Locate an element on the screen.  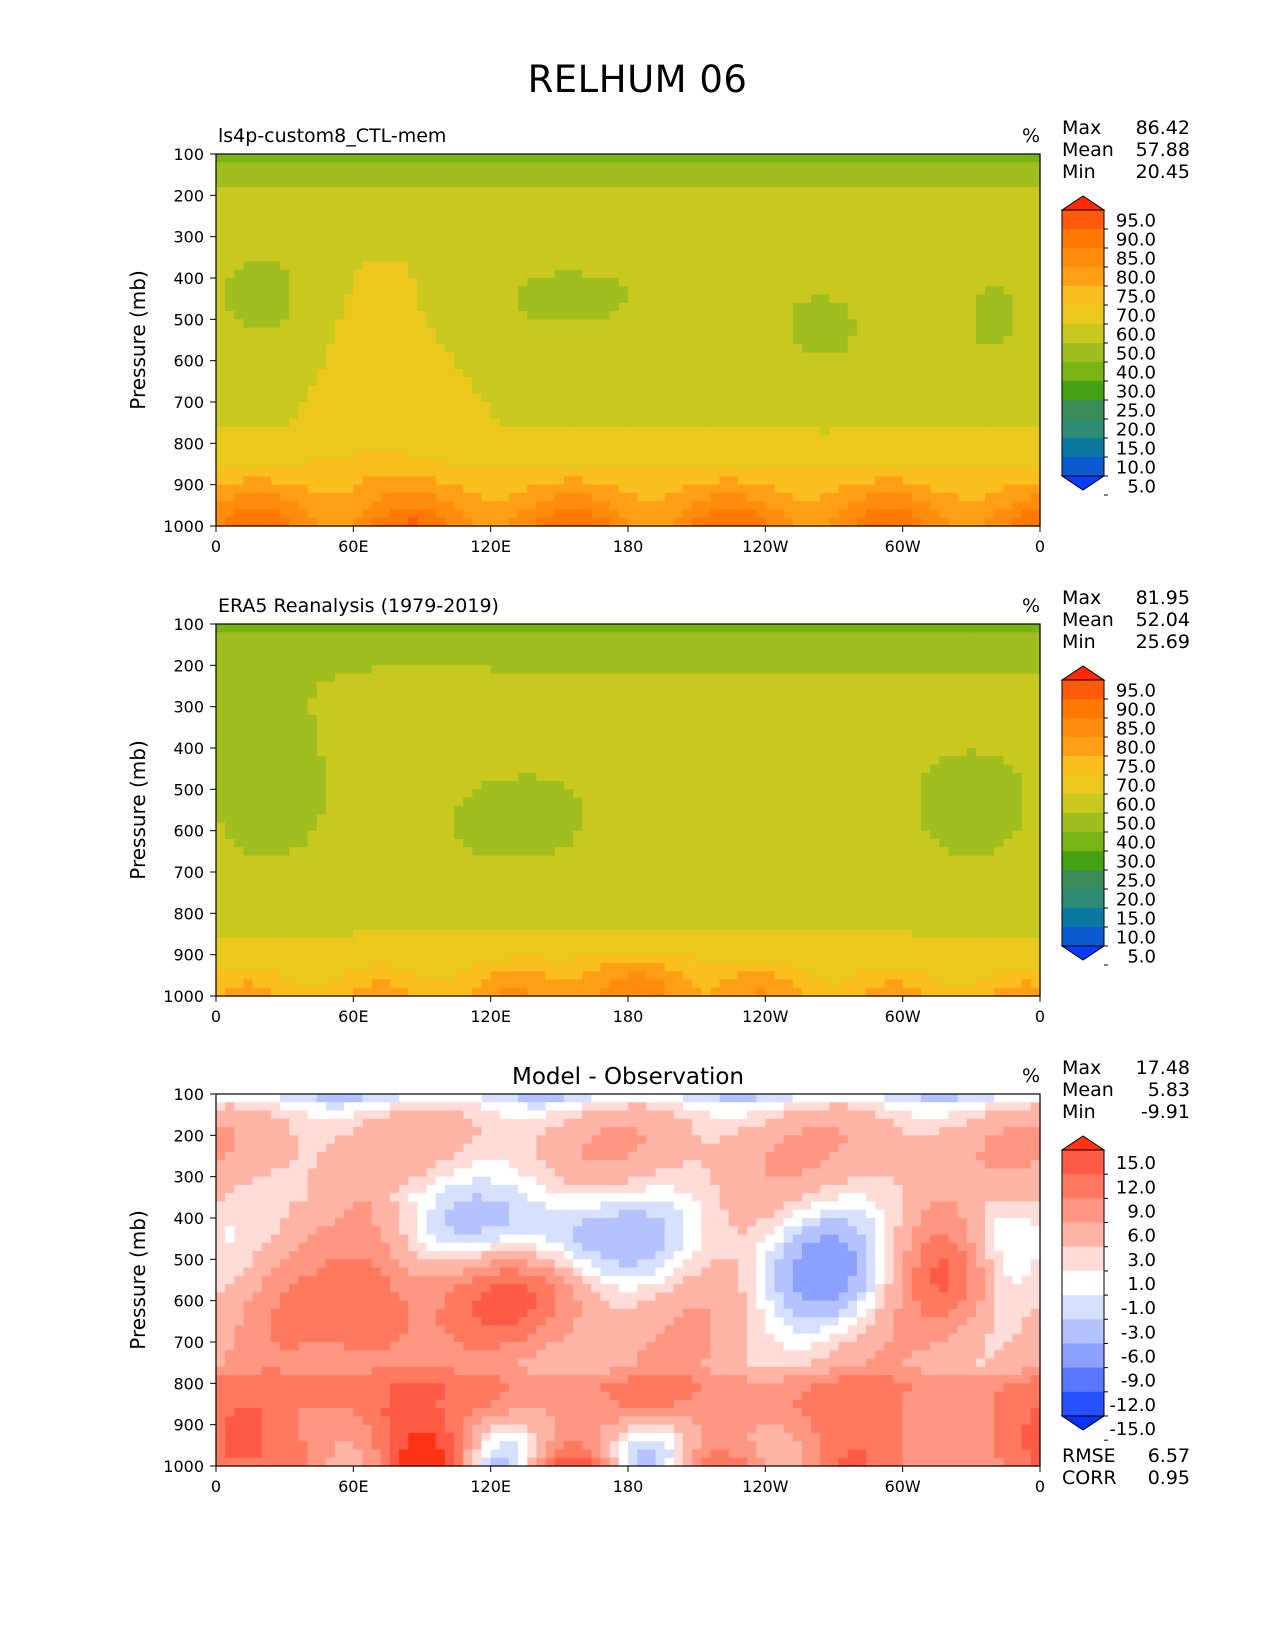
colorbar-label: 25.0 is located at coordinates (1136, 411).